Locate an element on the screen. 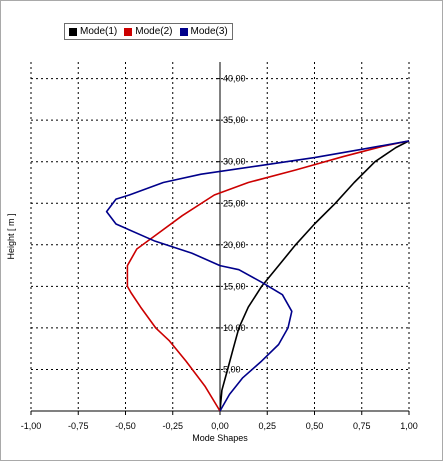  y-tick-label-5: 25,00 is located at coordinates (234, 203).